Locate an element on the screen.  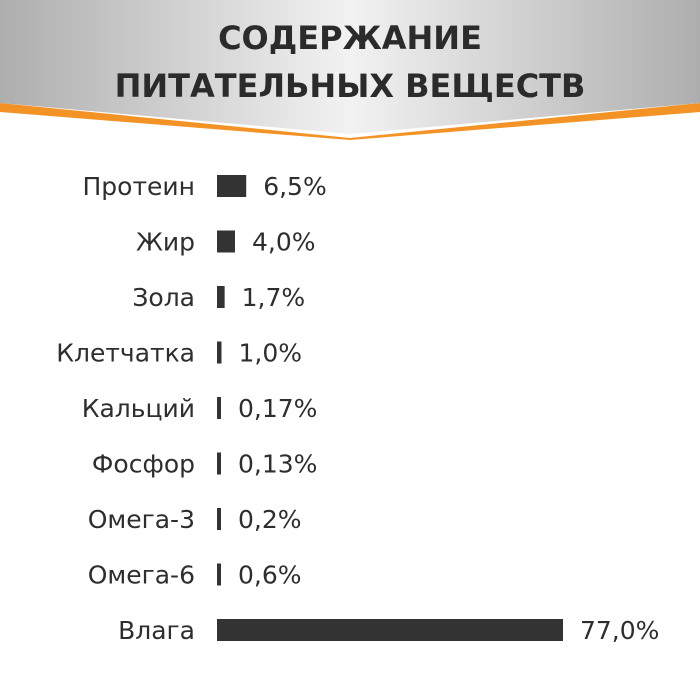
category-label: Жир is located at coordinates (165, 242).